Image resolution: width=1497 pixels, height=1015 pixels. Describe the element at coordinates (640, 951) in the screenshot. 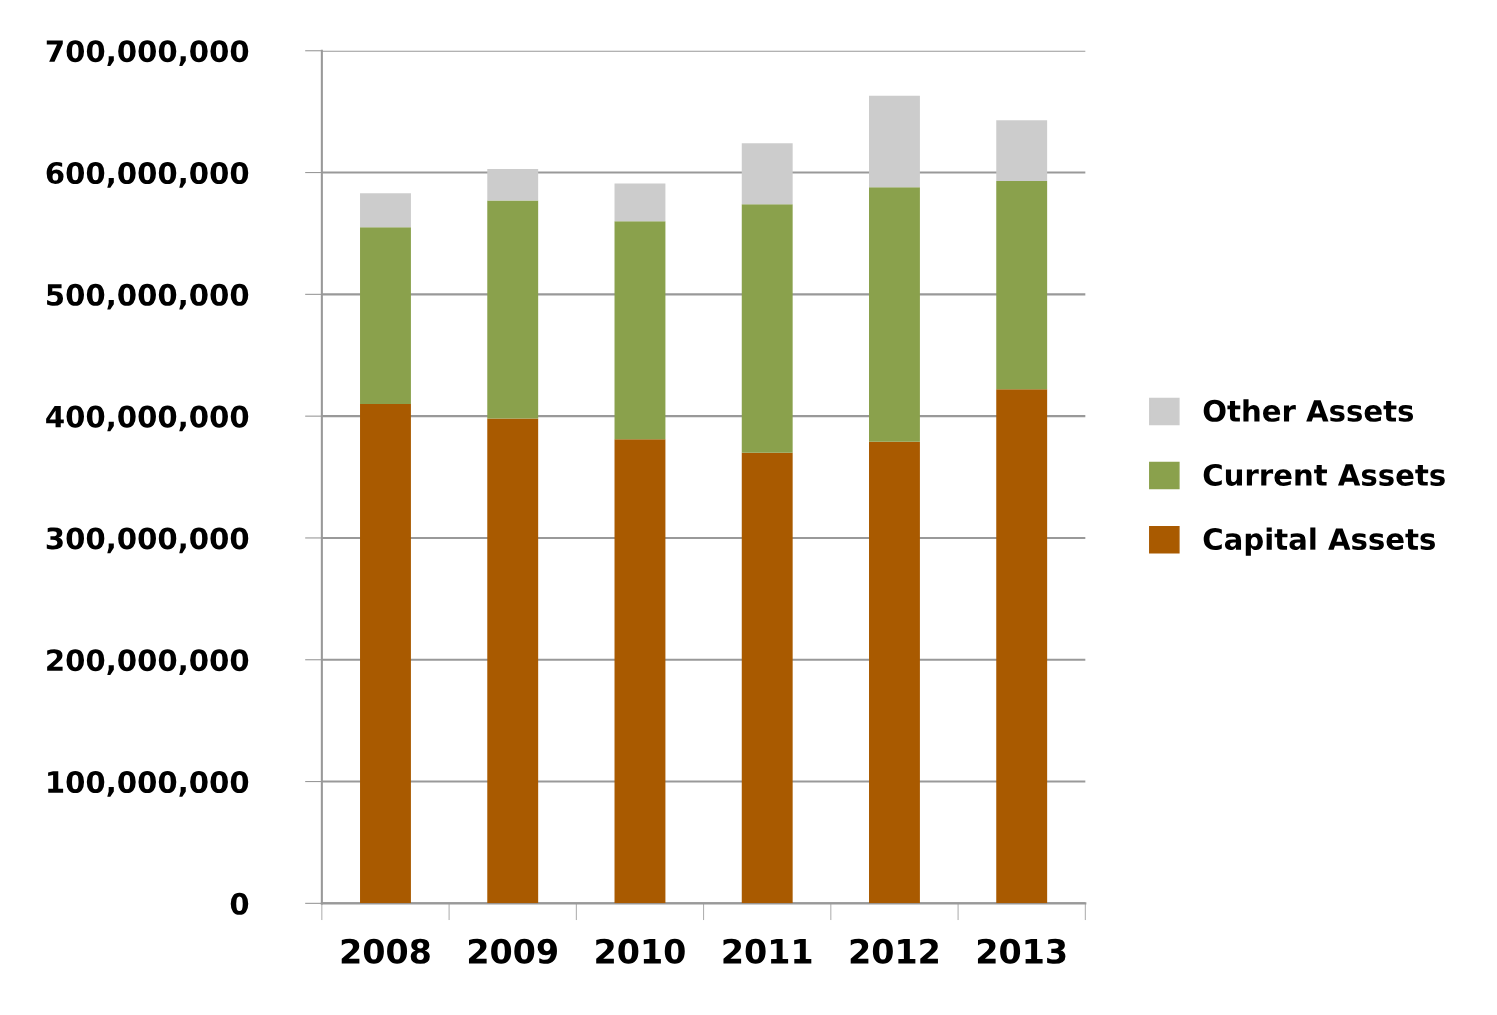

I see `x-tick-label: 2010` at that location.